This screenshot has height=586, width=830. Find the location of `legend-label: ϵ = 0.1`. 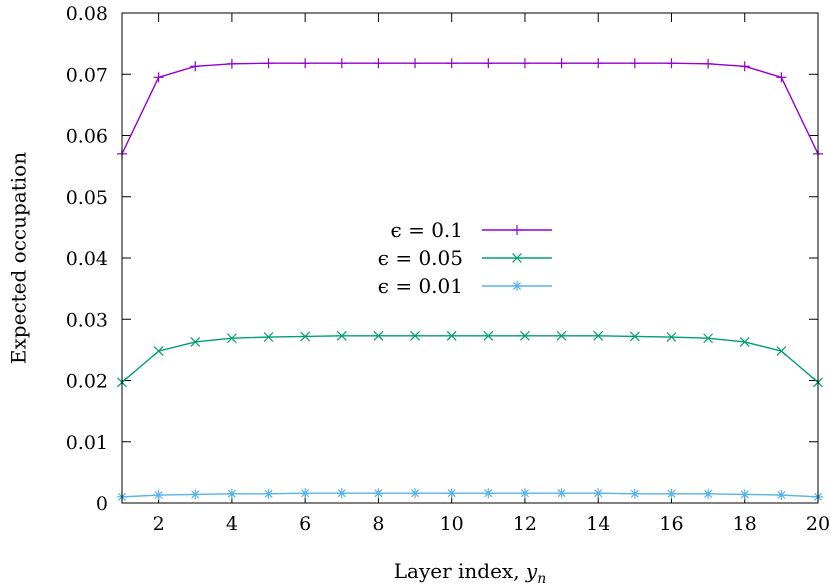

legend-label: ϵ = 0.1 is located at coordinates (427, 230).